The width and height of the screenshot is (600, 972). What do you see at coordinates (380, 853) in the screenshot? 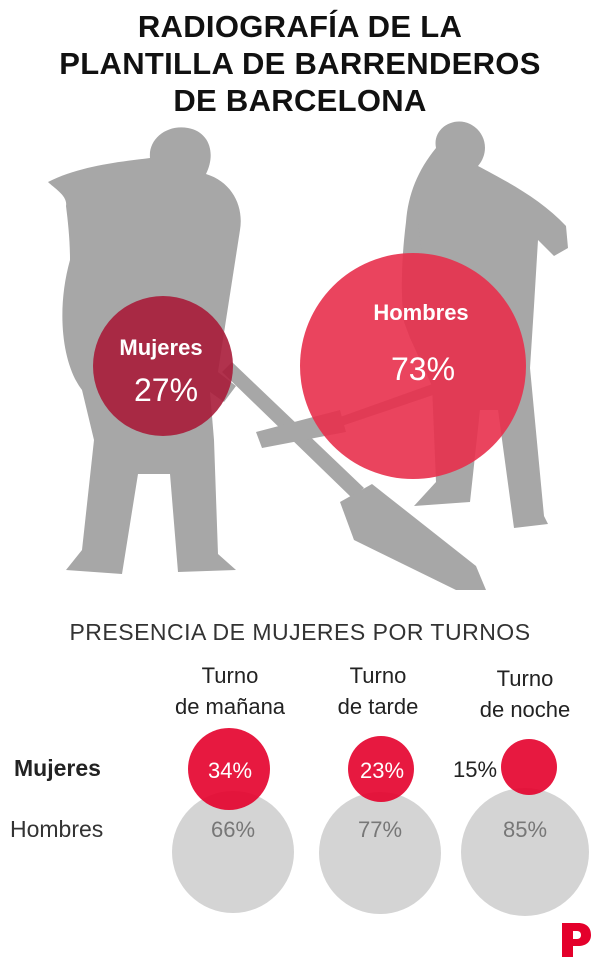
I see `men-bubble-afternoon` at bounding box center [380, 853].